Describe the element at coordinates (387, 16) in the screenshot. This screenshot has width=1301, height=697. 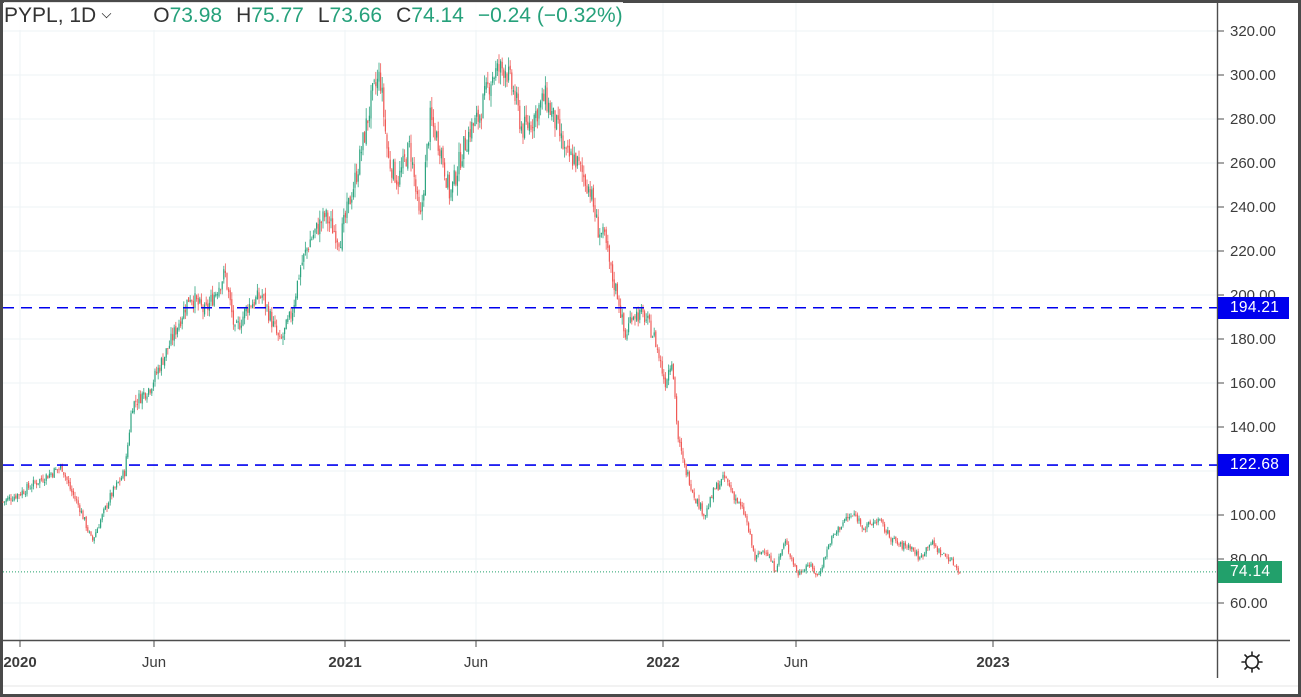
I see `ohlc-values: O73.98 H75.77 L73.66 C74.14 −0.24 (−0.32%)` at that location.